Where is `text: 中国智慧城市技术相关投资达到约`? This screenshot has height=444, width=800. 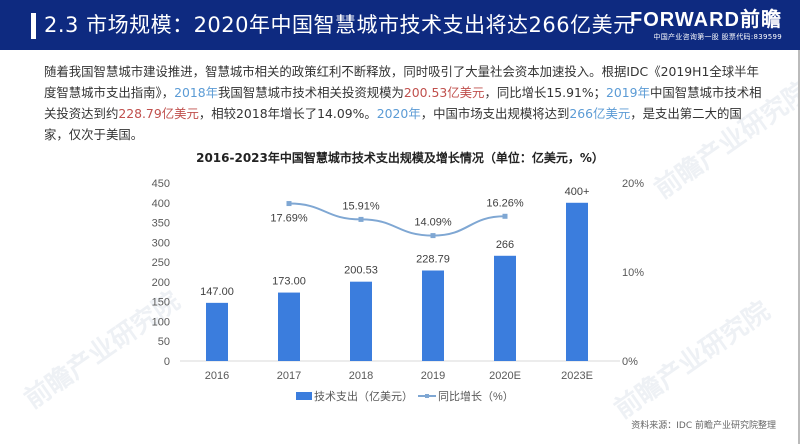 text: 中国智慧城市技术相关投资达到约 is located at coordinates (403, 103).